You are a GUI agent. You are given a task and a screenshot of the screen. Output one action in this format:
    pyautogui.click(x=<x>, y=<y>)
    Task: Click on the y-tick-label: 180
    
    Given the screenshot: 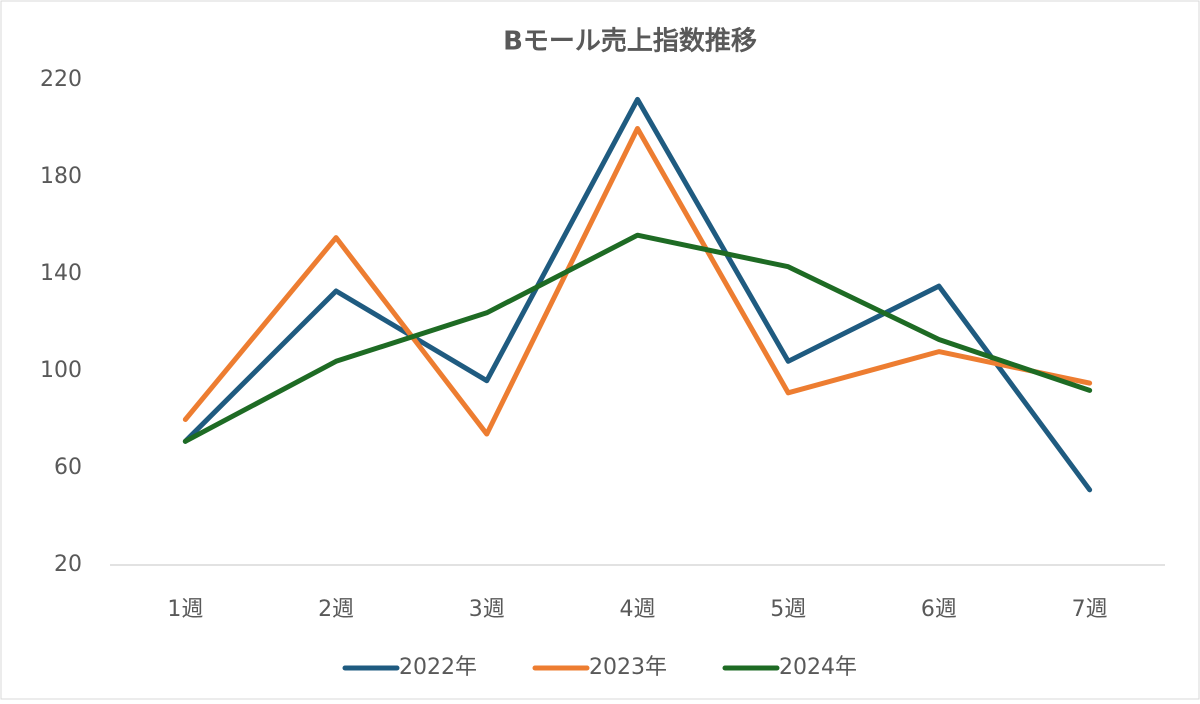 What is the action you would take?
    pyautogui.click(x=61, y=176)
    